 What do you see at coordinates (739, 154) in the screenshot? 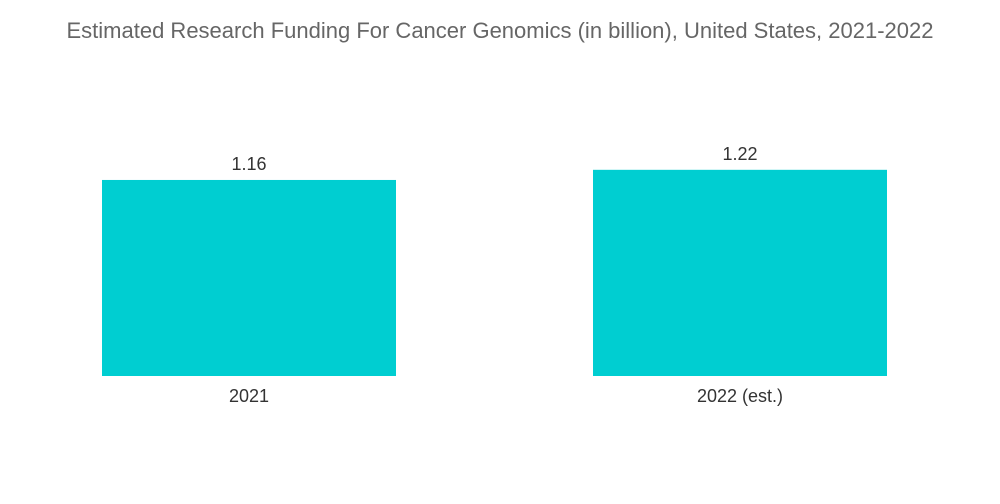
I see `value-label-2: 1.22` at bounding box center [739, 154].